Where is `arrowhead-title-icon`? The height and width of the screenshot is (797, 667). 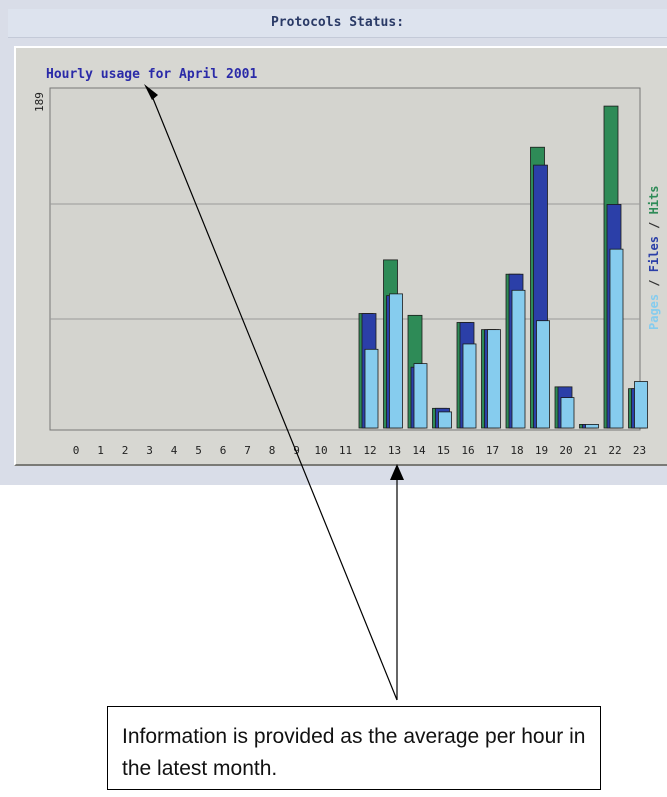
arrowhead-title-icon is located at coordinates (151, 92).